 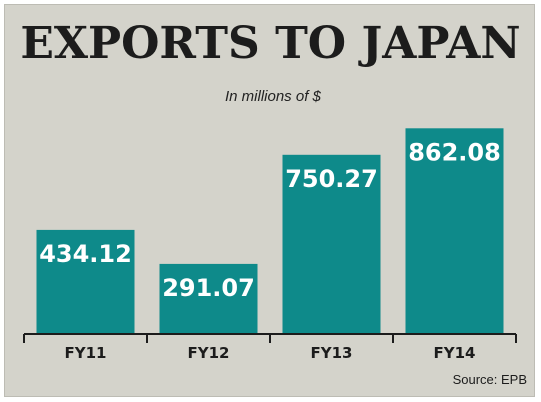 What do you see at coordinates (86, 353) in the screenshot?
I see `x-tick-label: FY11` at bounding box center [86, 353].